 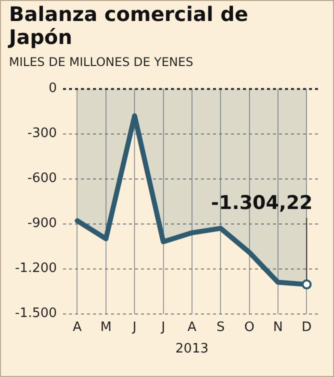 I want to click on y-tick-label: -300, so click(x=42, y=134).